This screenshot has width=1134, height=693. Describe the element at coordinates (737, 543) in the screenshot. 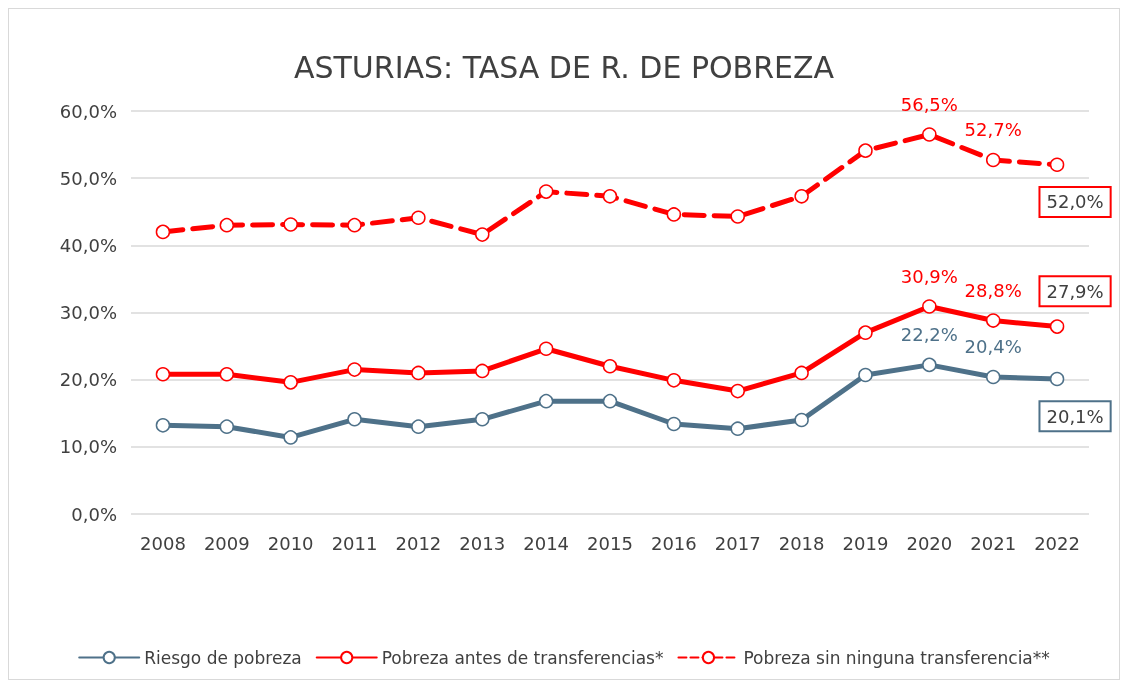

I see `x-tick-label: 2017` at that location.